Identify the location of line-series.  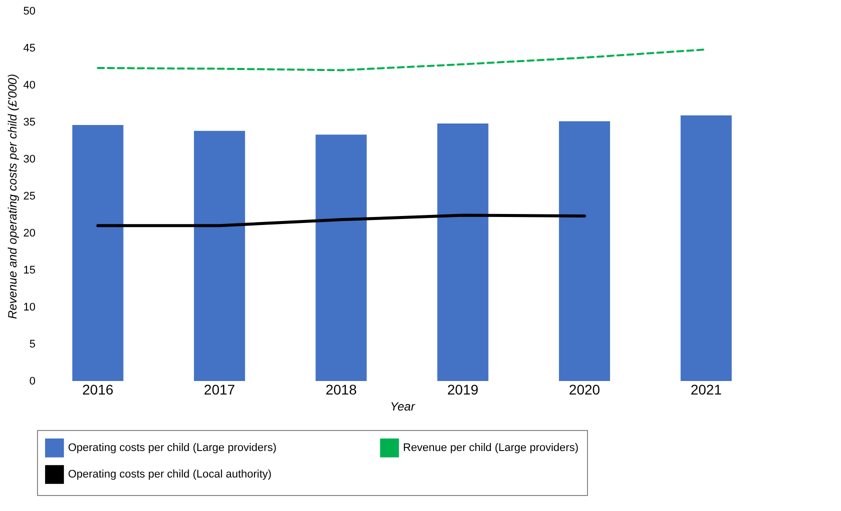
(341, 221).